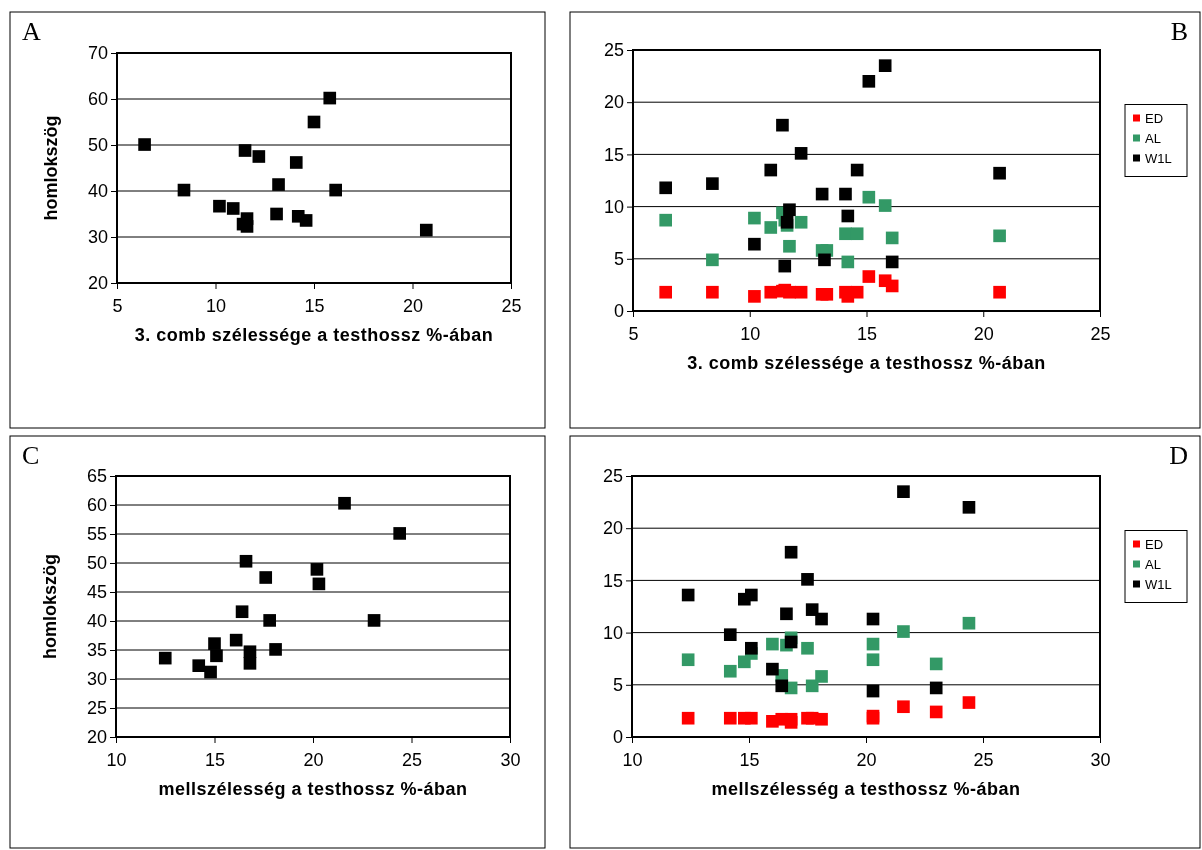  I want to click on y-tick-label: 35, so click(96, 650).